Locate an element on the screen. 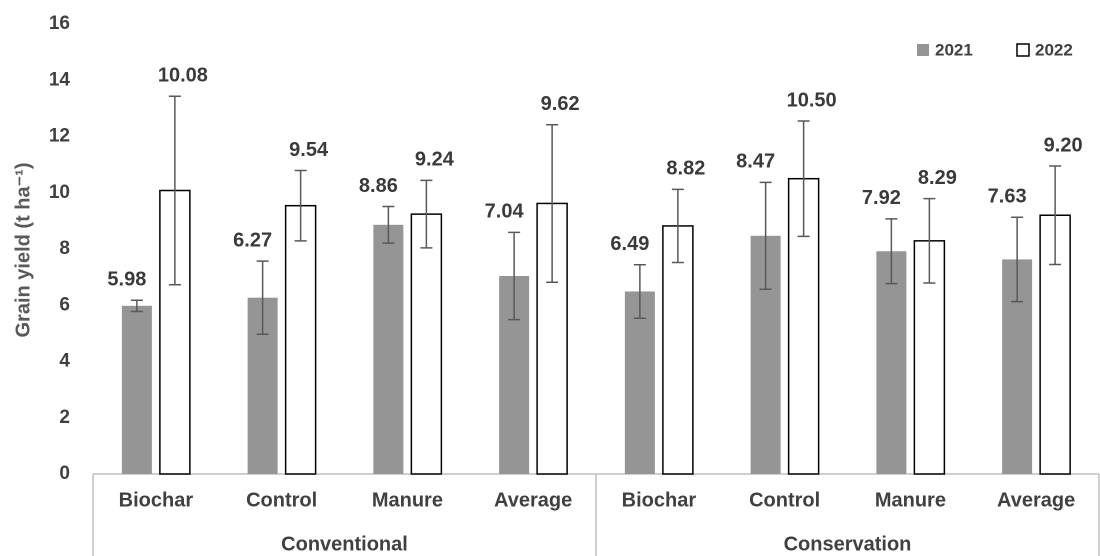 This screenshot has height=556, width=1100. value-label: 7.63 is located at coordinates (1007, 197).